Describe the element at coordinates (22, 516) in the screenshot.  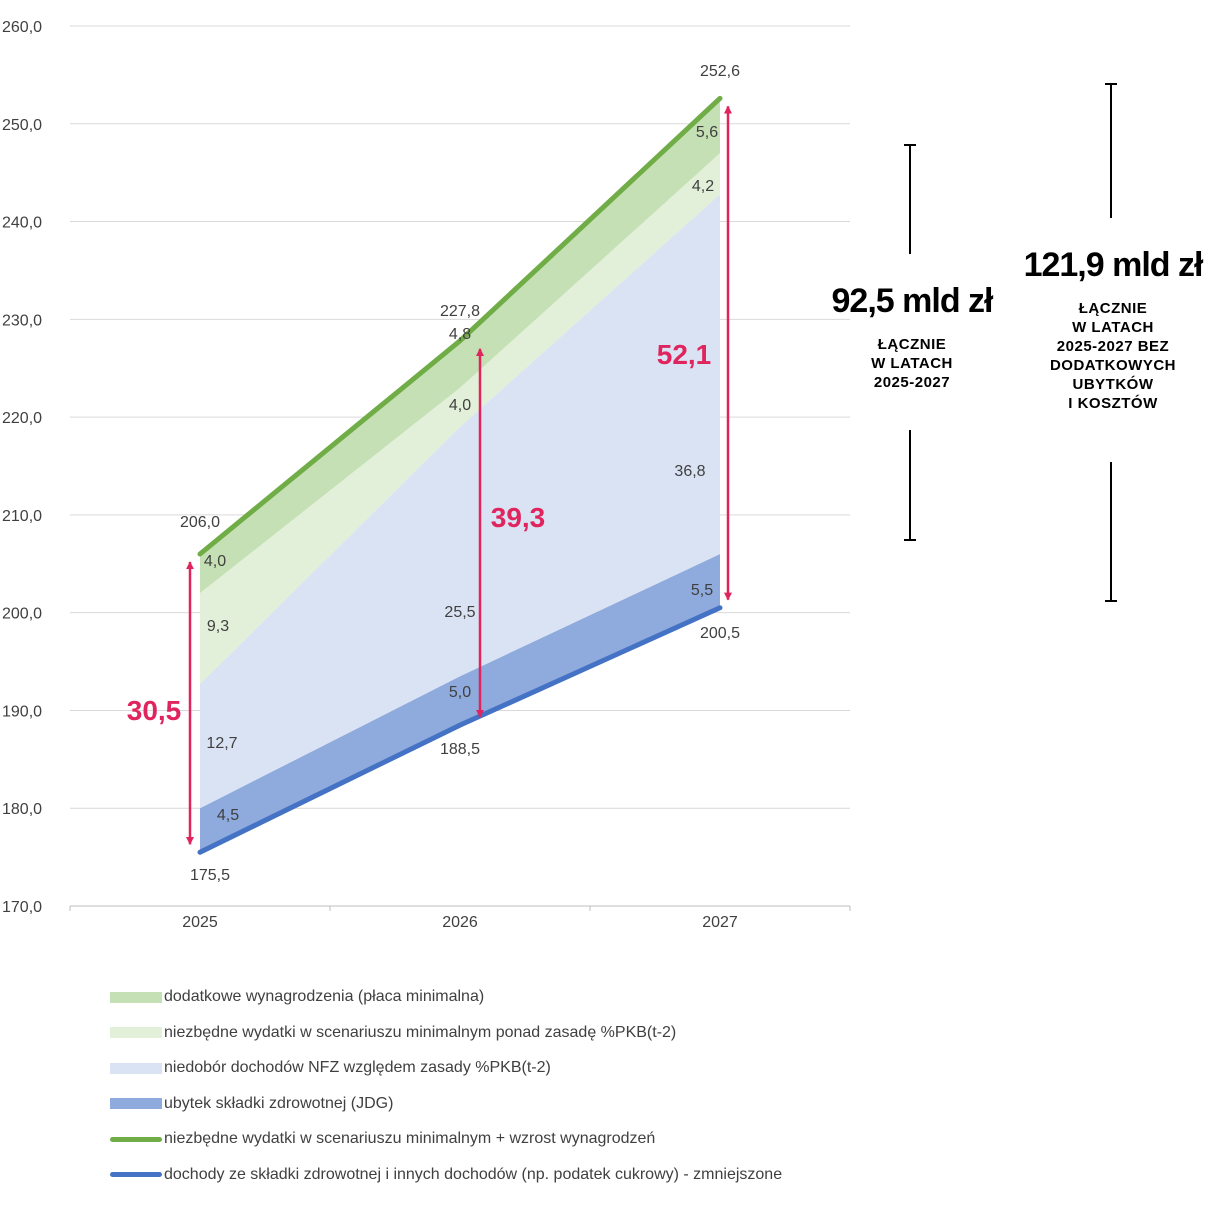
I see `y-tick-label: 210,0` at that location.